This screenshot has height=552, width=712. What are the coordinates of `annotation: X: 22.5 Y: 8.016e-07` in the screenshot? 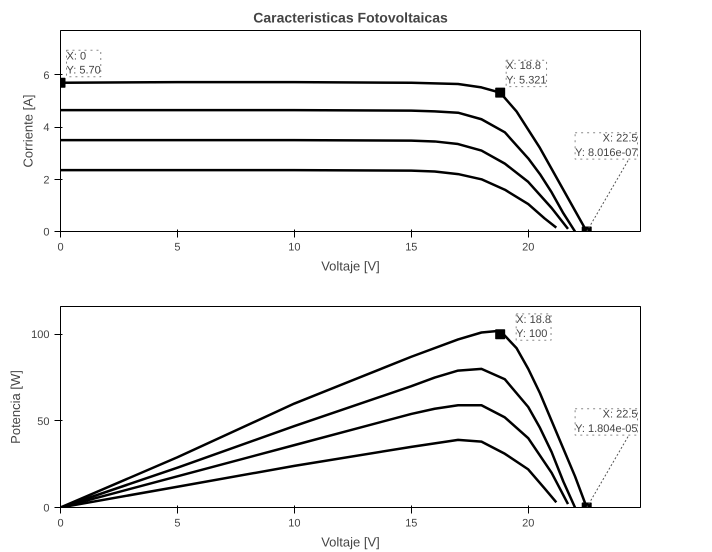 It's located at (606, 146).